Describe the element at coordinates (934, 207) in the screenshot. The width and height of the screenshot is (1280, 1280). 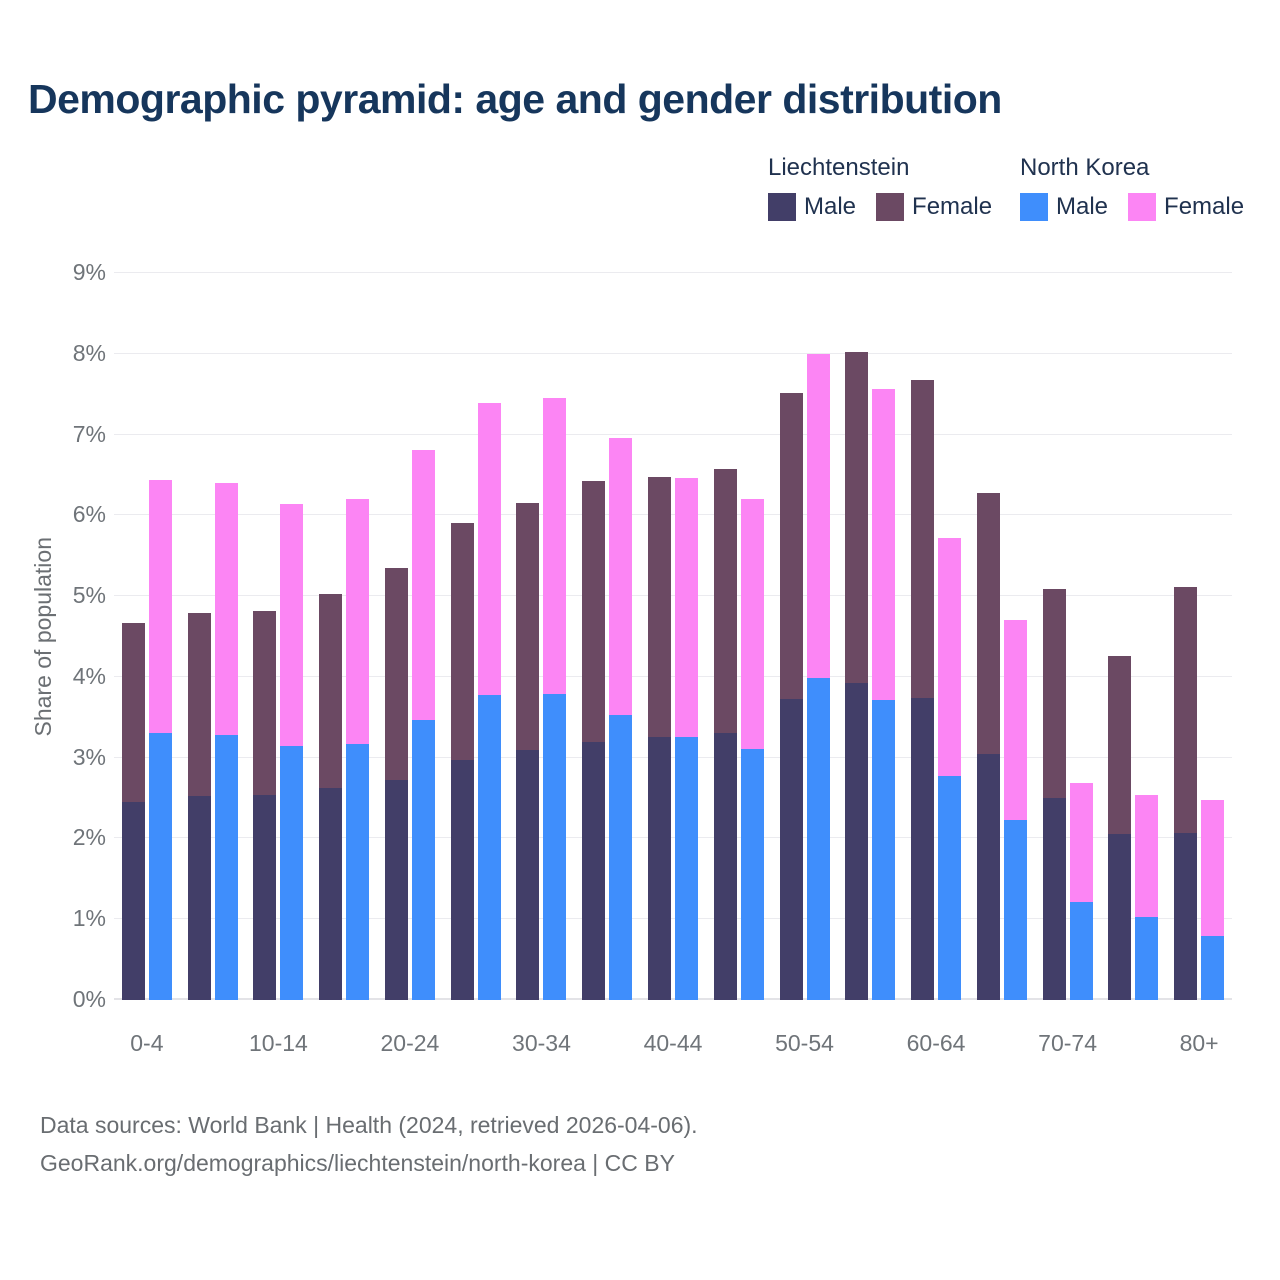
I see `legend-item-liechtenstein-female: Female` at that location.